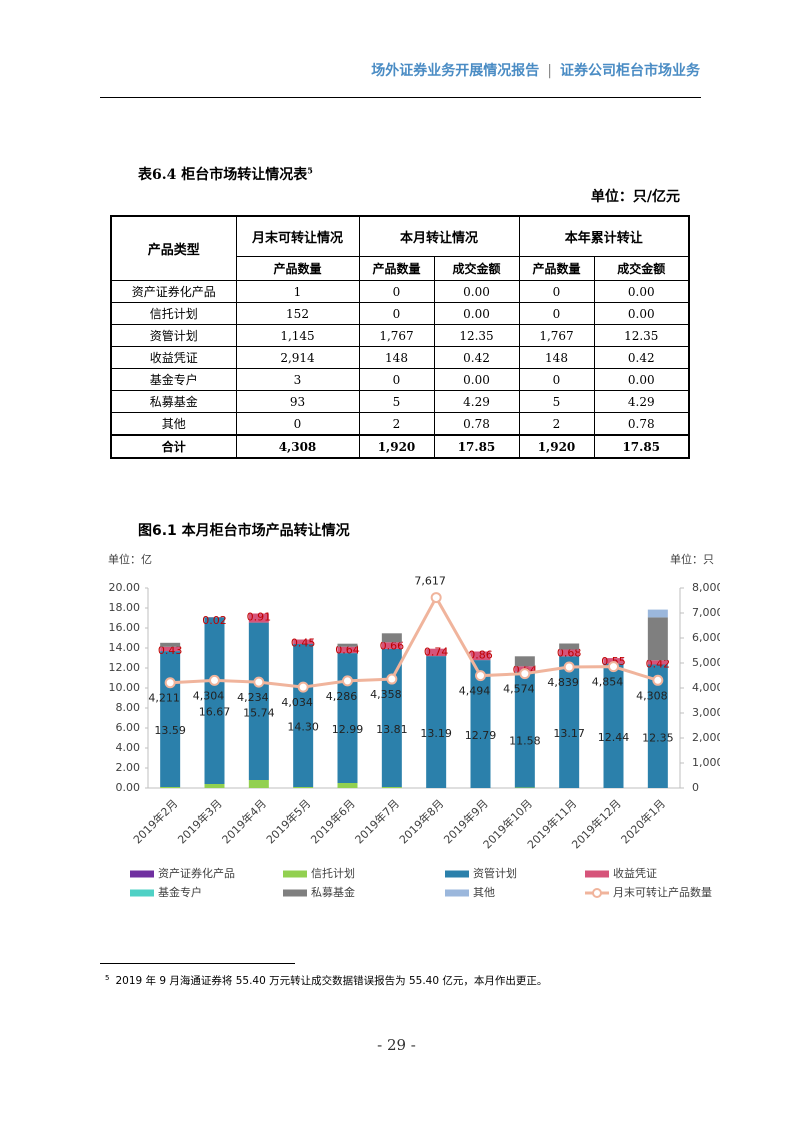 This screenshot has height=1122, width=793. Describe the element at coordinates (706, 637) in the screenshot. I see `y2-tick-label: 6,000` at that location.